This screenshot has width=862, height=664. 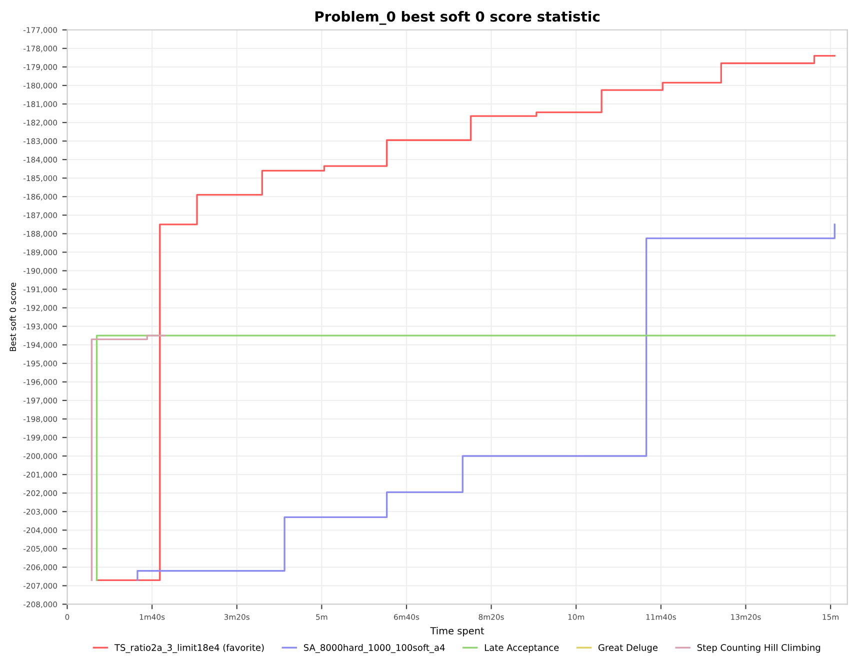 I want to click on legend-label: Great Deluge, so click(x=628, y=648).